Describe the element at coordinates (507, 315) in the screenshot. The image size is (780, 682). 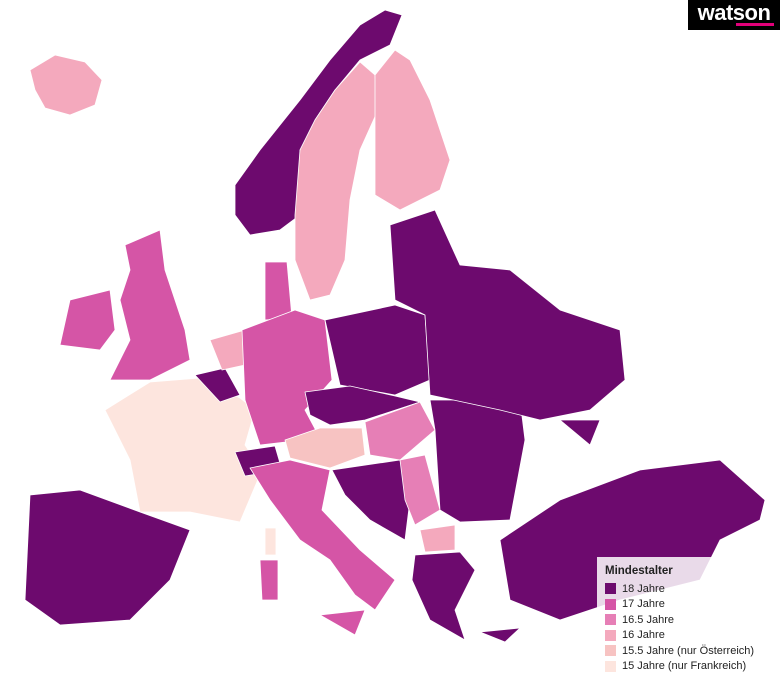
I see `eastern-europe` at that location.